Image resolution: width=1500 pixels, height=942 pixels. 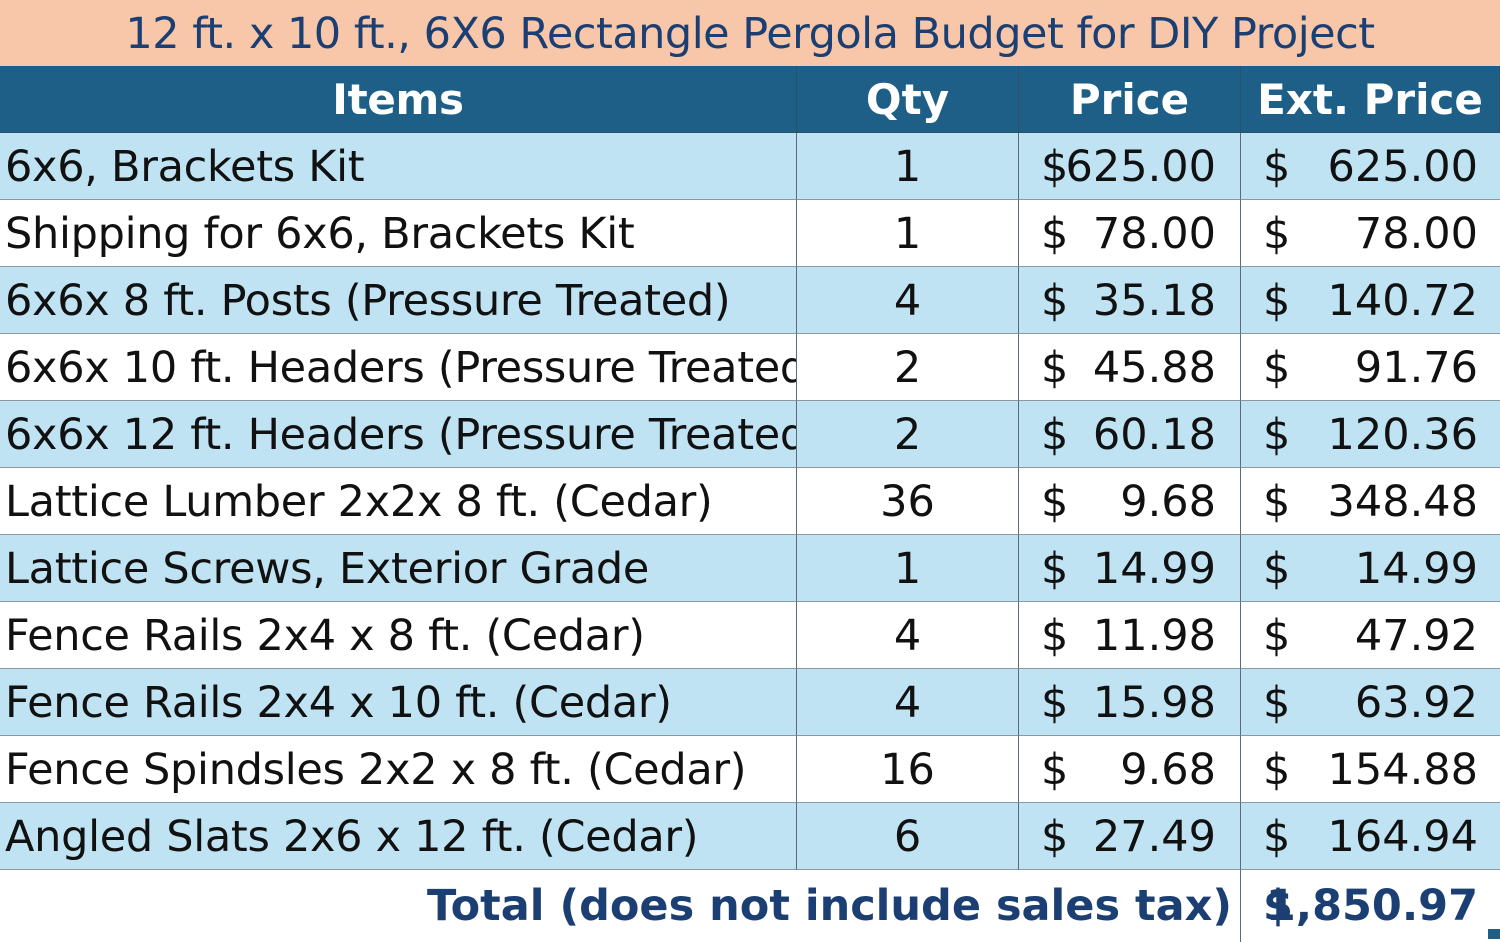 What do you see at coordinates (398, 300) in the screenshot?
I see `item-cell: 6x6x 8 ft. Posts (Pressure Treated)` at bounding box center [398, 300].